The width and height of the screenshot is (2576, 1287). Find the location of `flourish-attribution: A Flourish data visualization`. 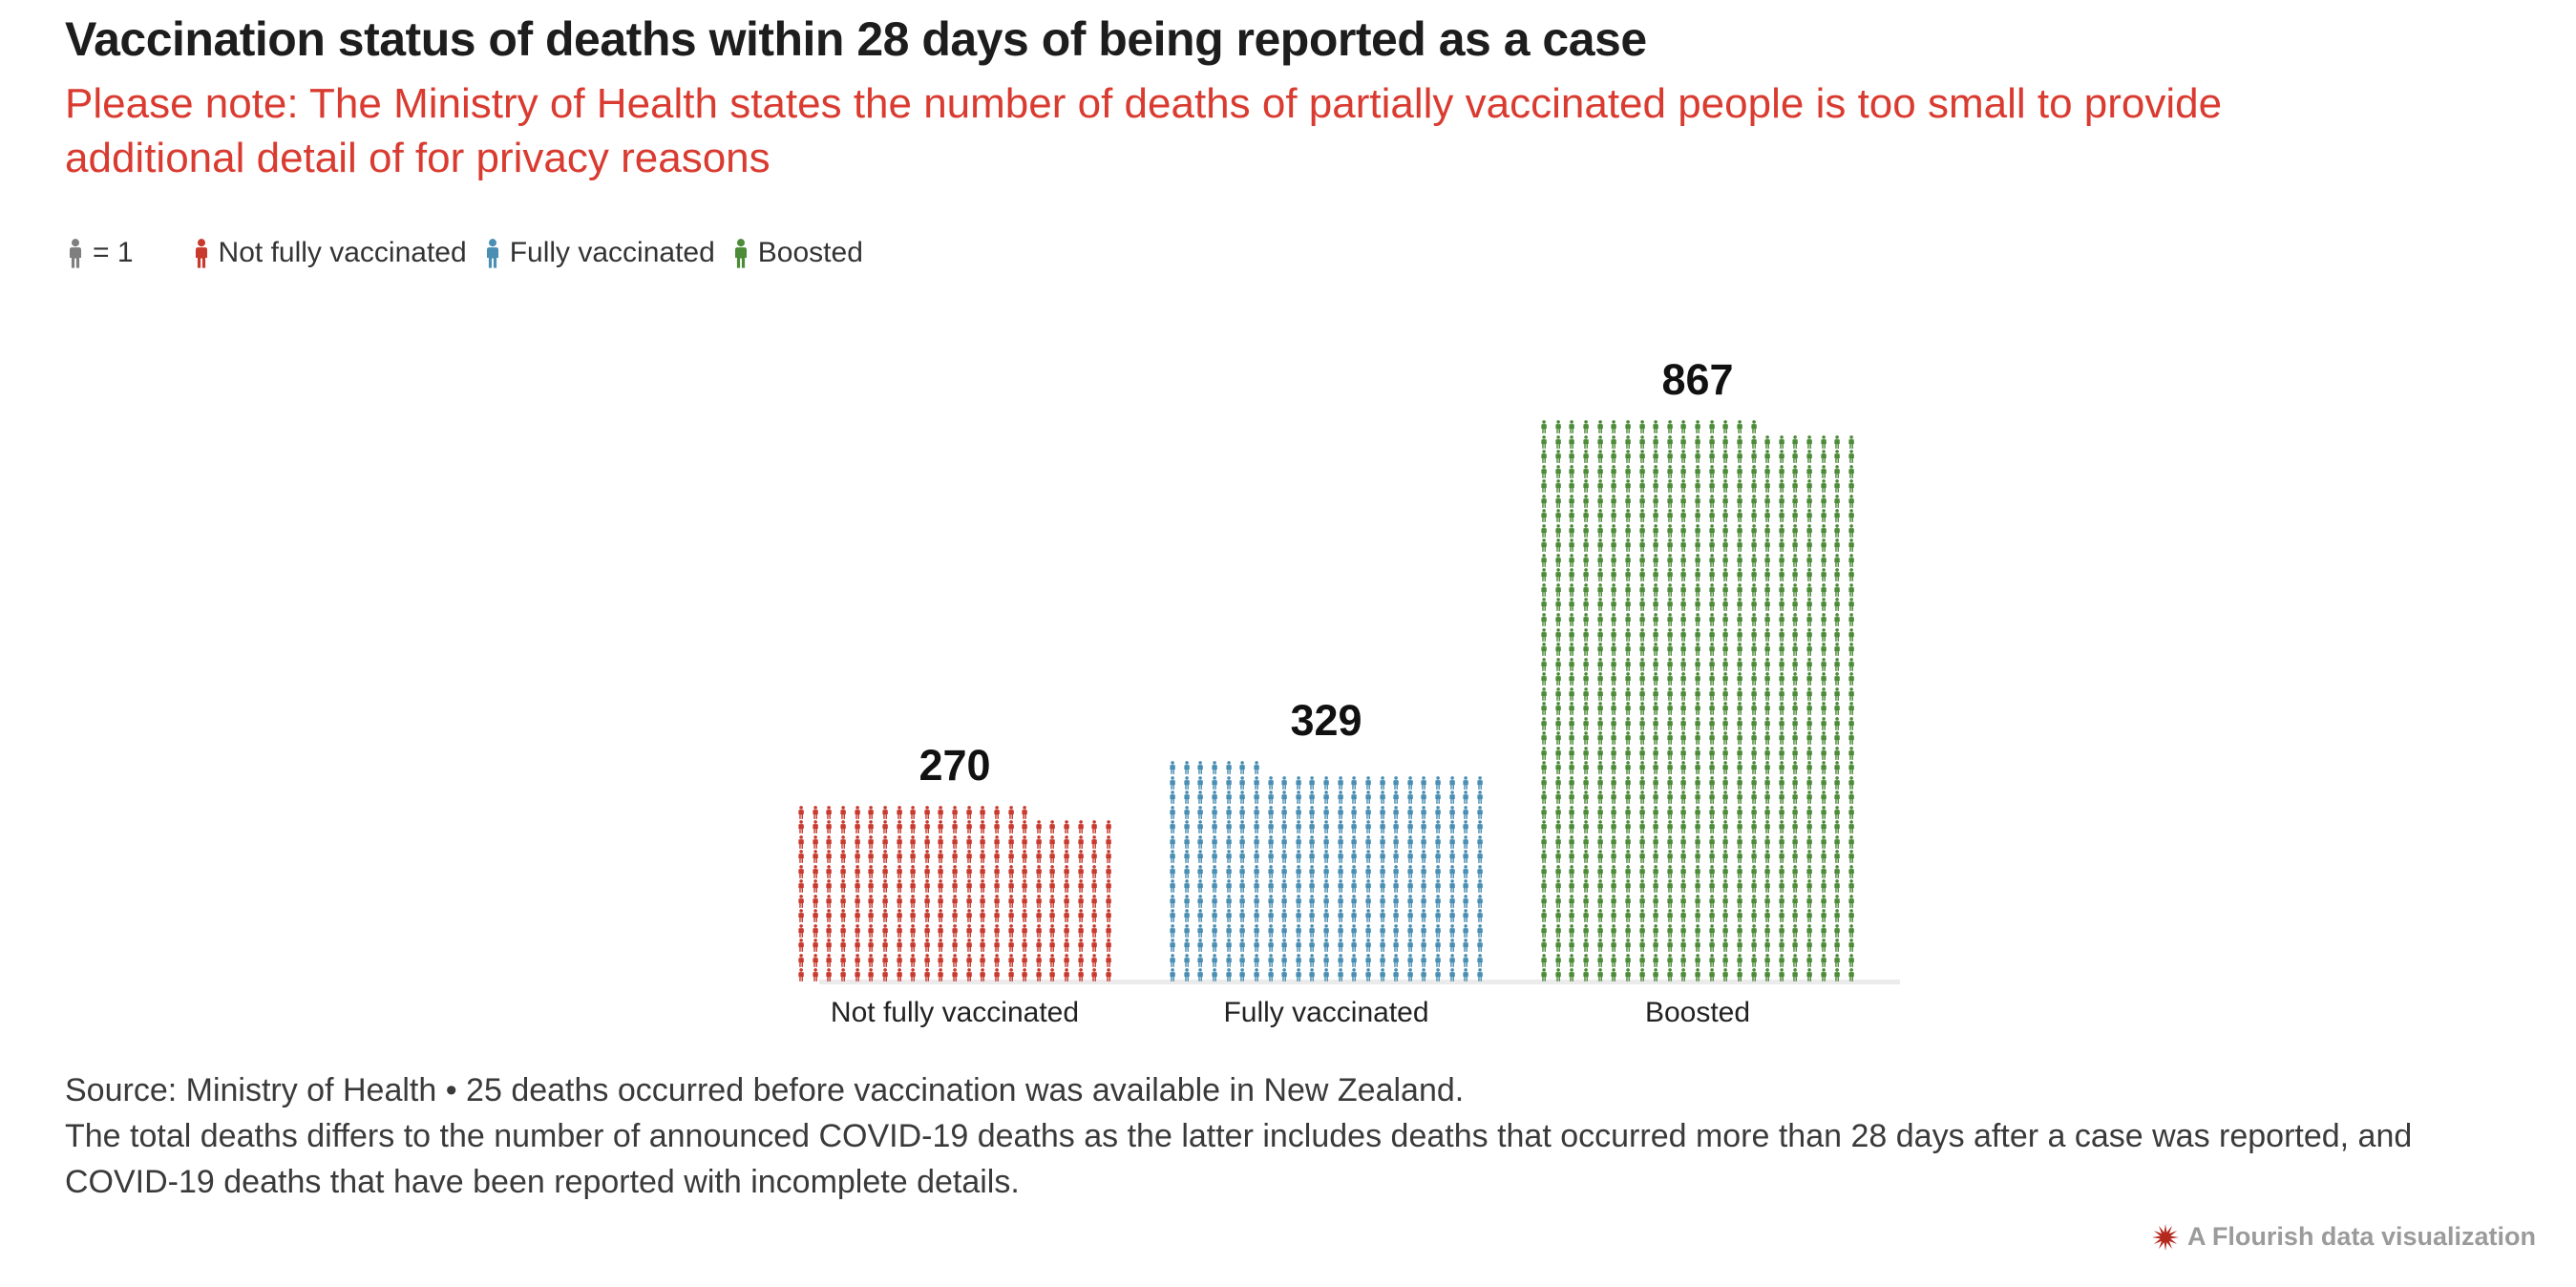

flourish-attribution: A Flourish data visualization is located at coordinates (2343, 1237).